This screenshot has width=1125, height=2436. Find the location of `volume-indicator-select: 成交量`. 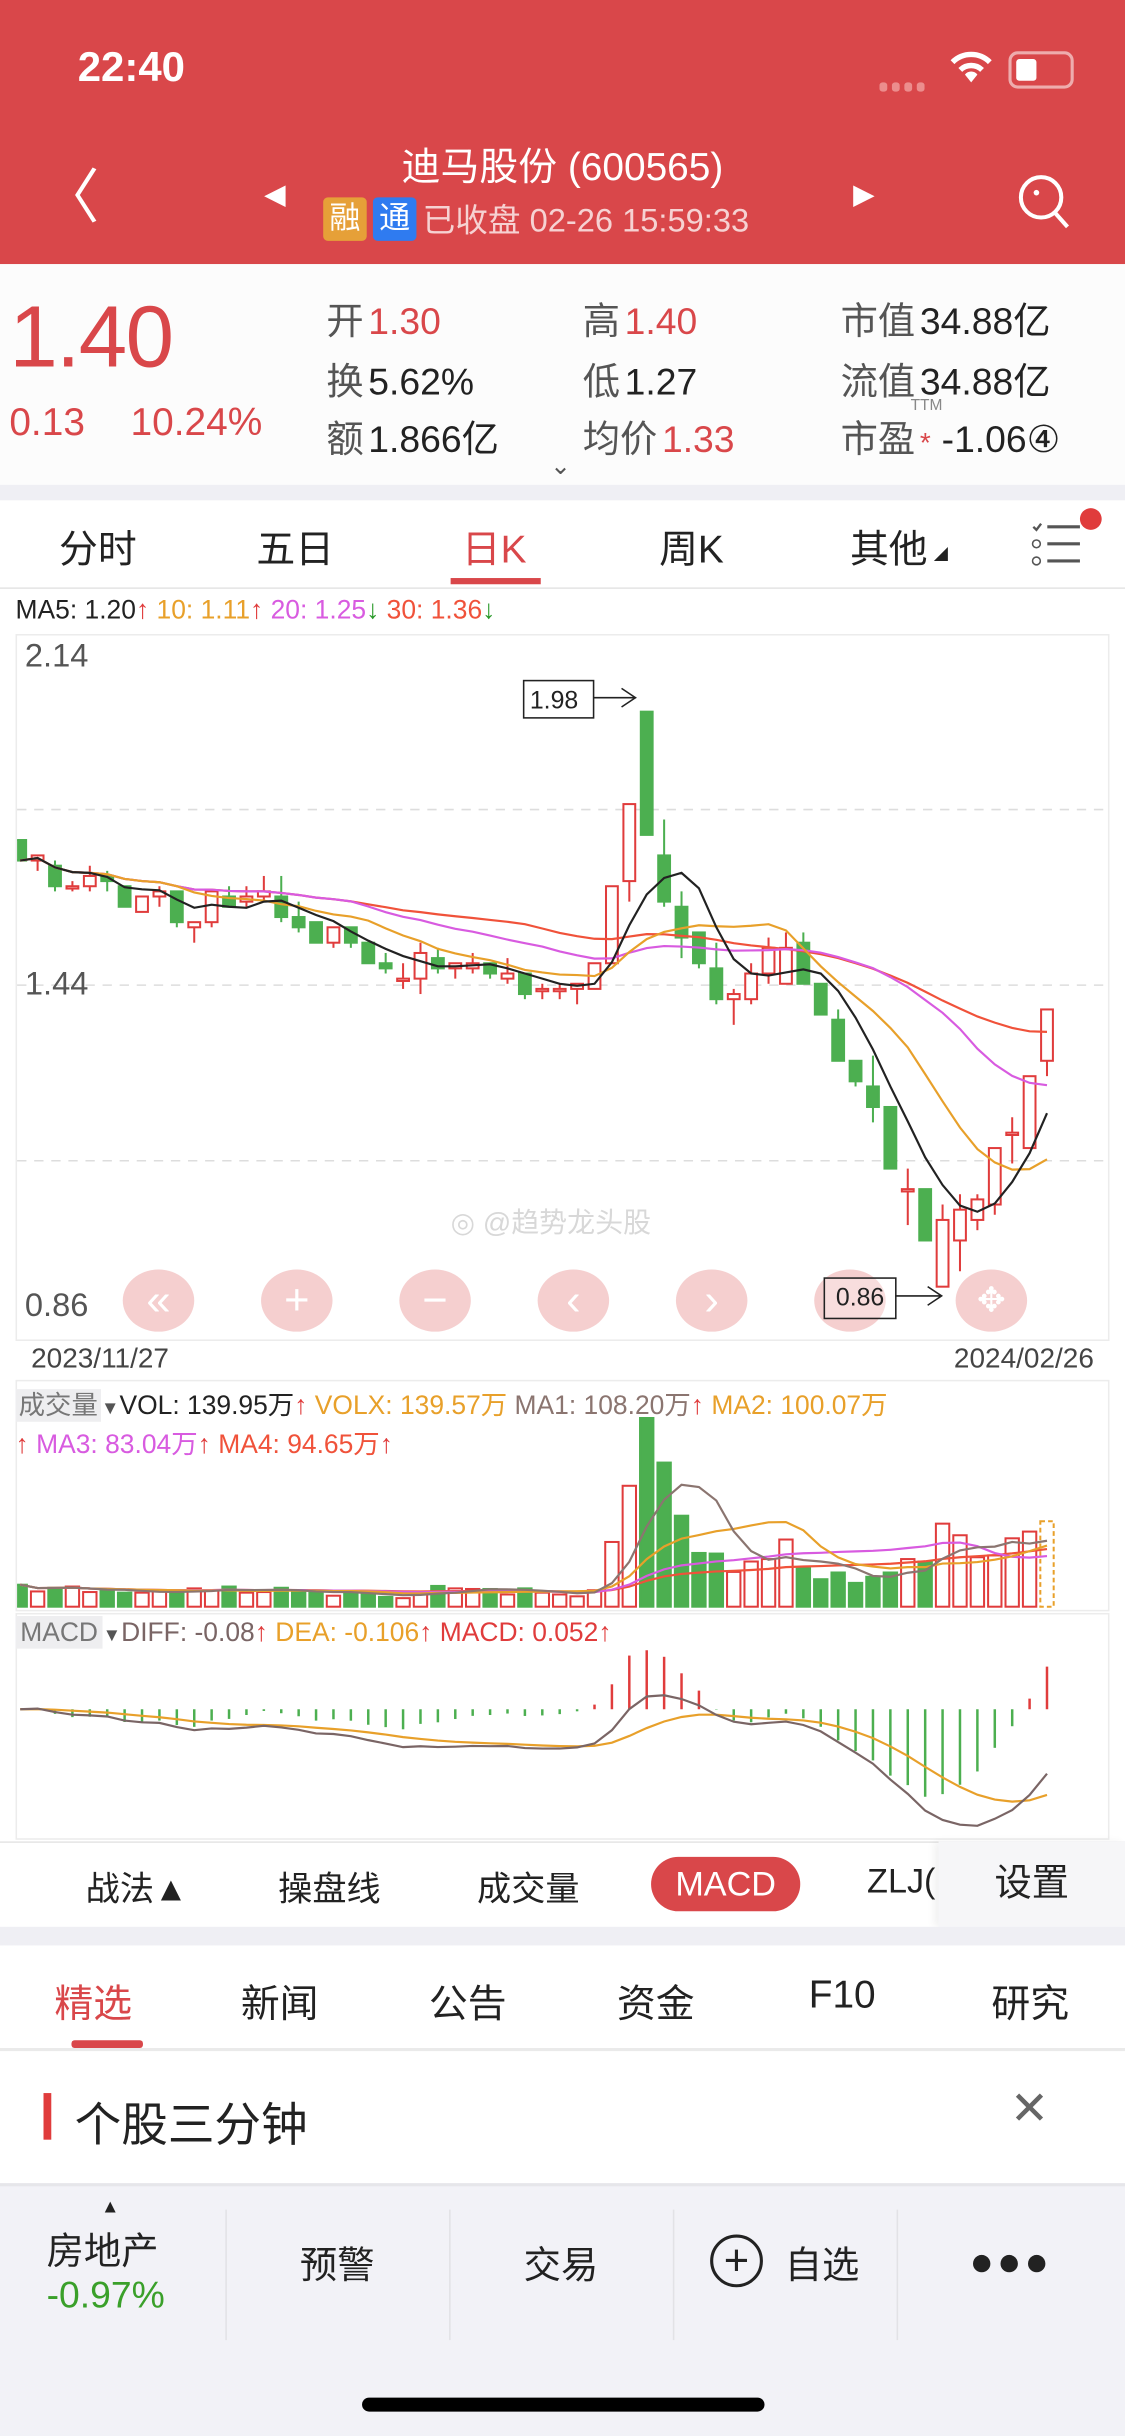

volume-indicator-select: 成交量 is located at coordinates (58, 1405).